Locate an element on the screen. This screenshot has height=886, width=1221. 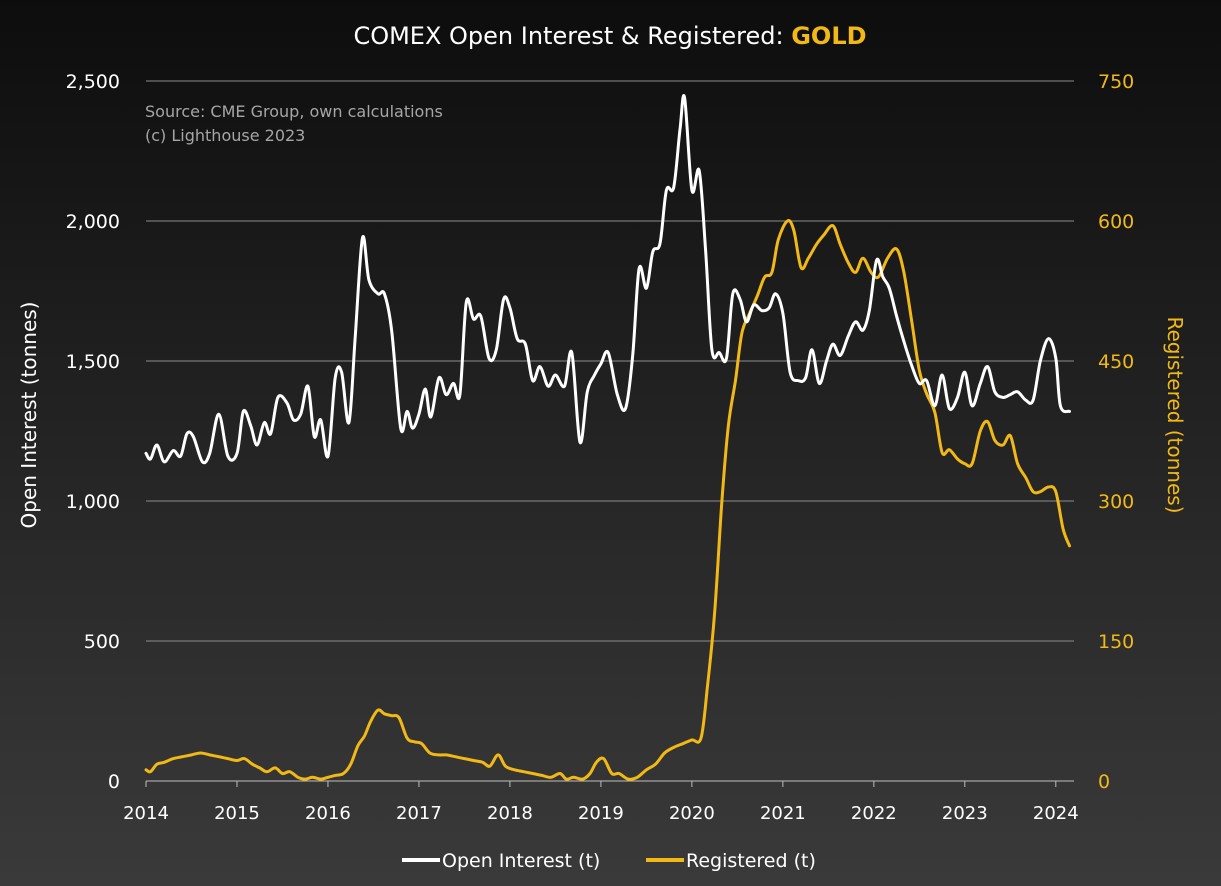
y-right-tick-label: 300 is located at coordinates (1116, 502).